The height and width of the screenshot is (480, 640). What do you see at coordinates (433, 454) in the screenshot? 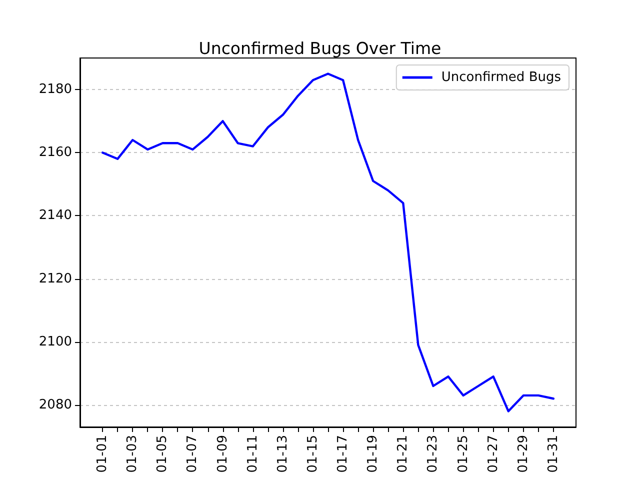
I see `x-tick-label: 01-23` at bounding box center [433, 454].